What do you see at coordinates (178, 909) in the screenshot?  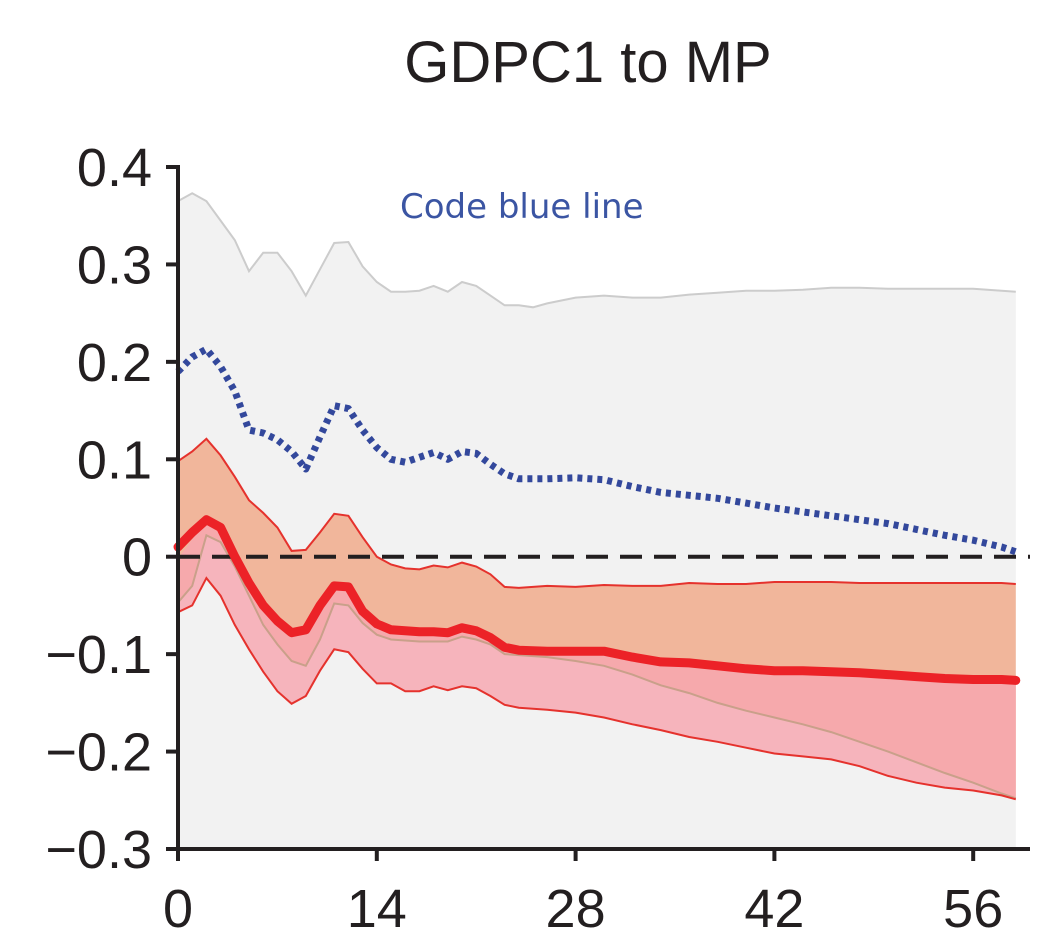 I see `x-tick-label: 0` at bounding box center [178, 909].